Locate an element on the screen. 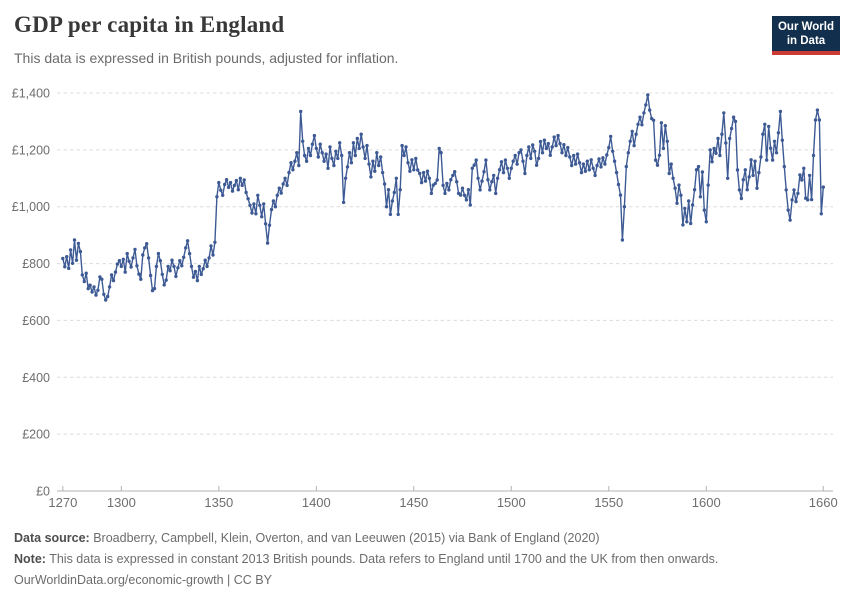 This screenshot has height=600, width=850. svg-text: 1350 is located at coordinates (218, 502).